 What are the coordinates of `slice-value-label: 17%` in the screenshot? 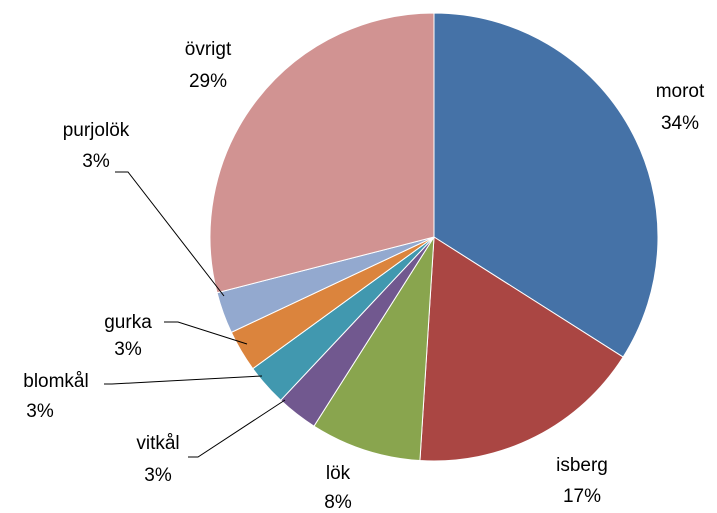 It's located at (582, 496).